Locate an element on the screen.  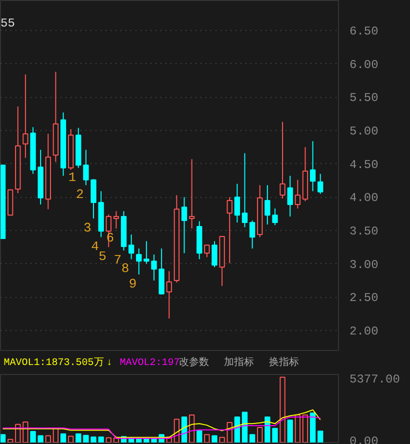
y-tick-label: 5.00 is located at coordinates (364, 131).